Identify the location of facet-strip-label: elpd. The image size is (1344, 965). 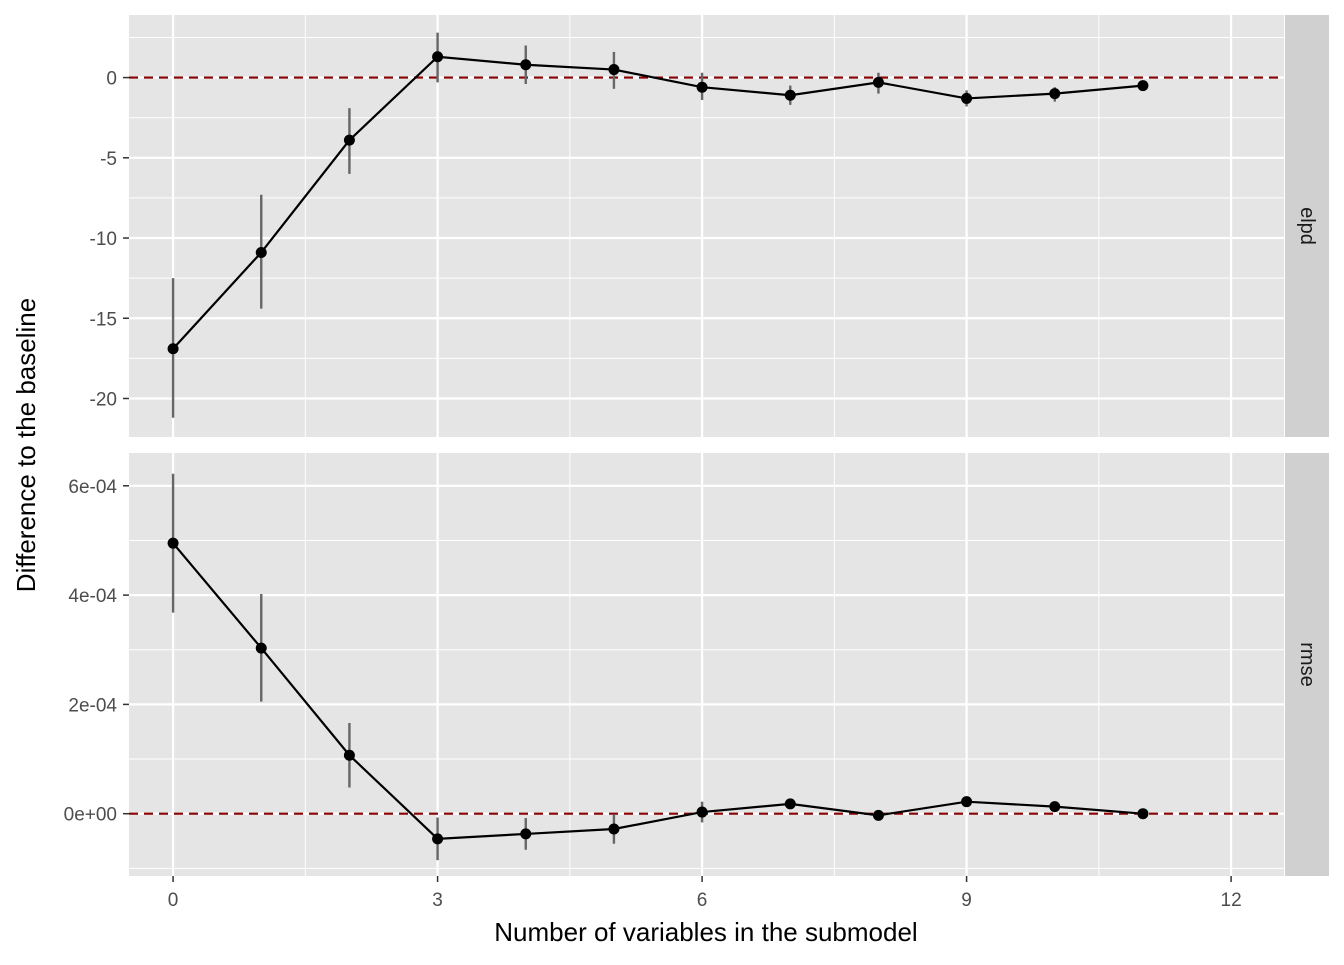
(1307, 226).